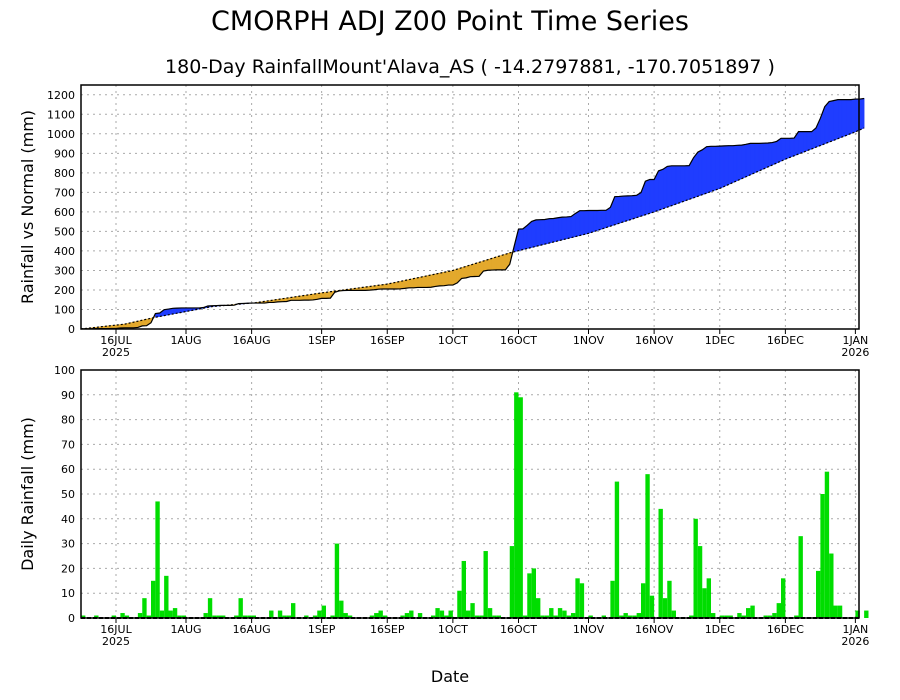 This screenshot has height=700, width=900. Describe the element at coordinates (116, 340) in the screenshot. I see `top-x-tick-label: 16JUL` at that location.